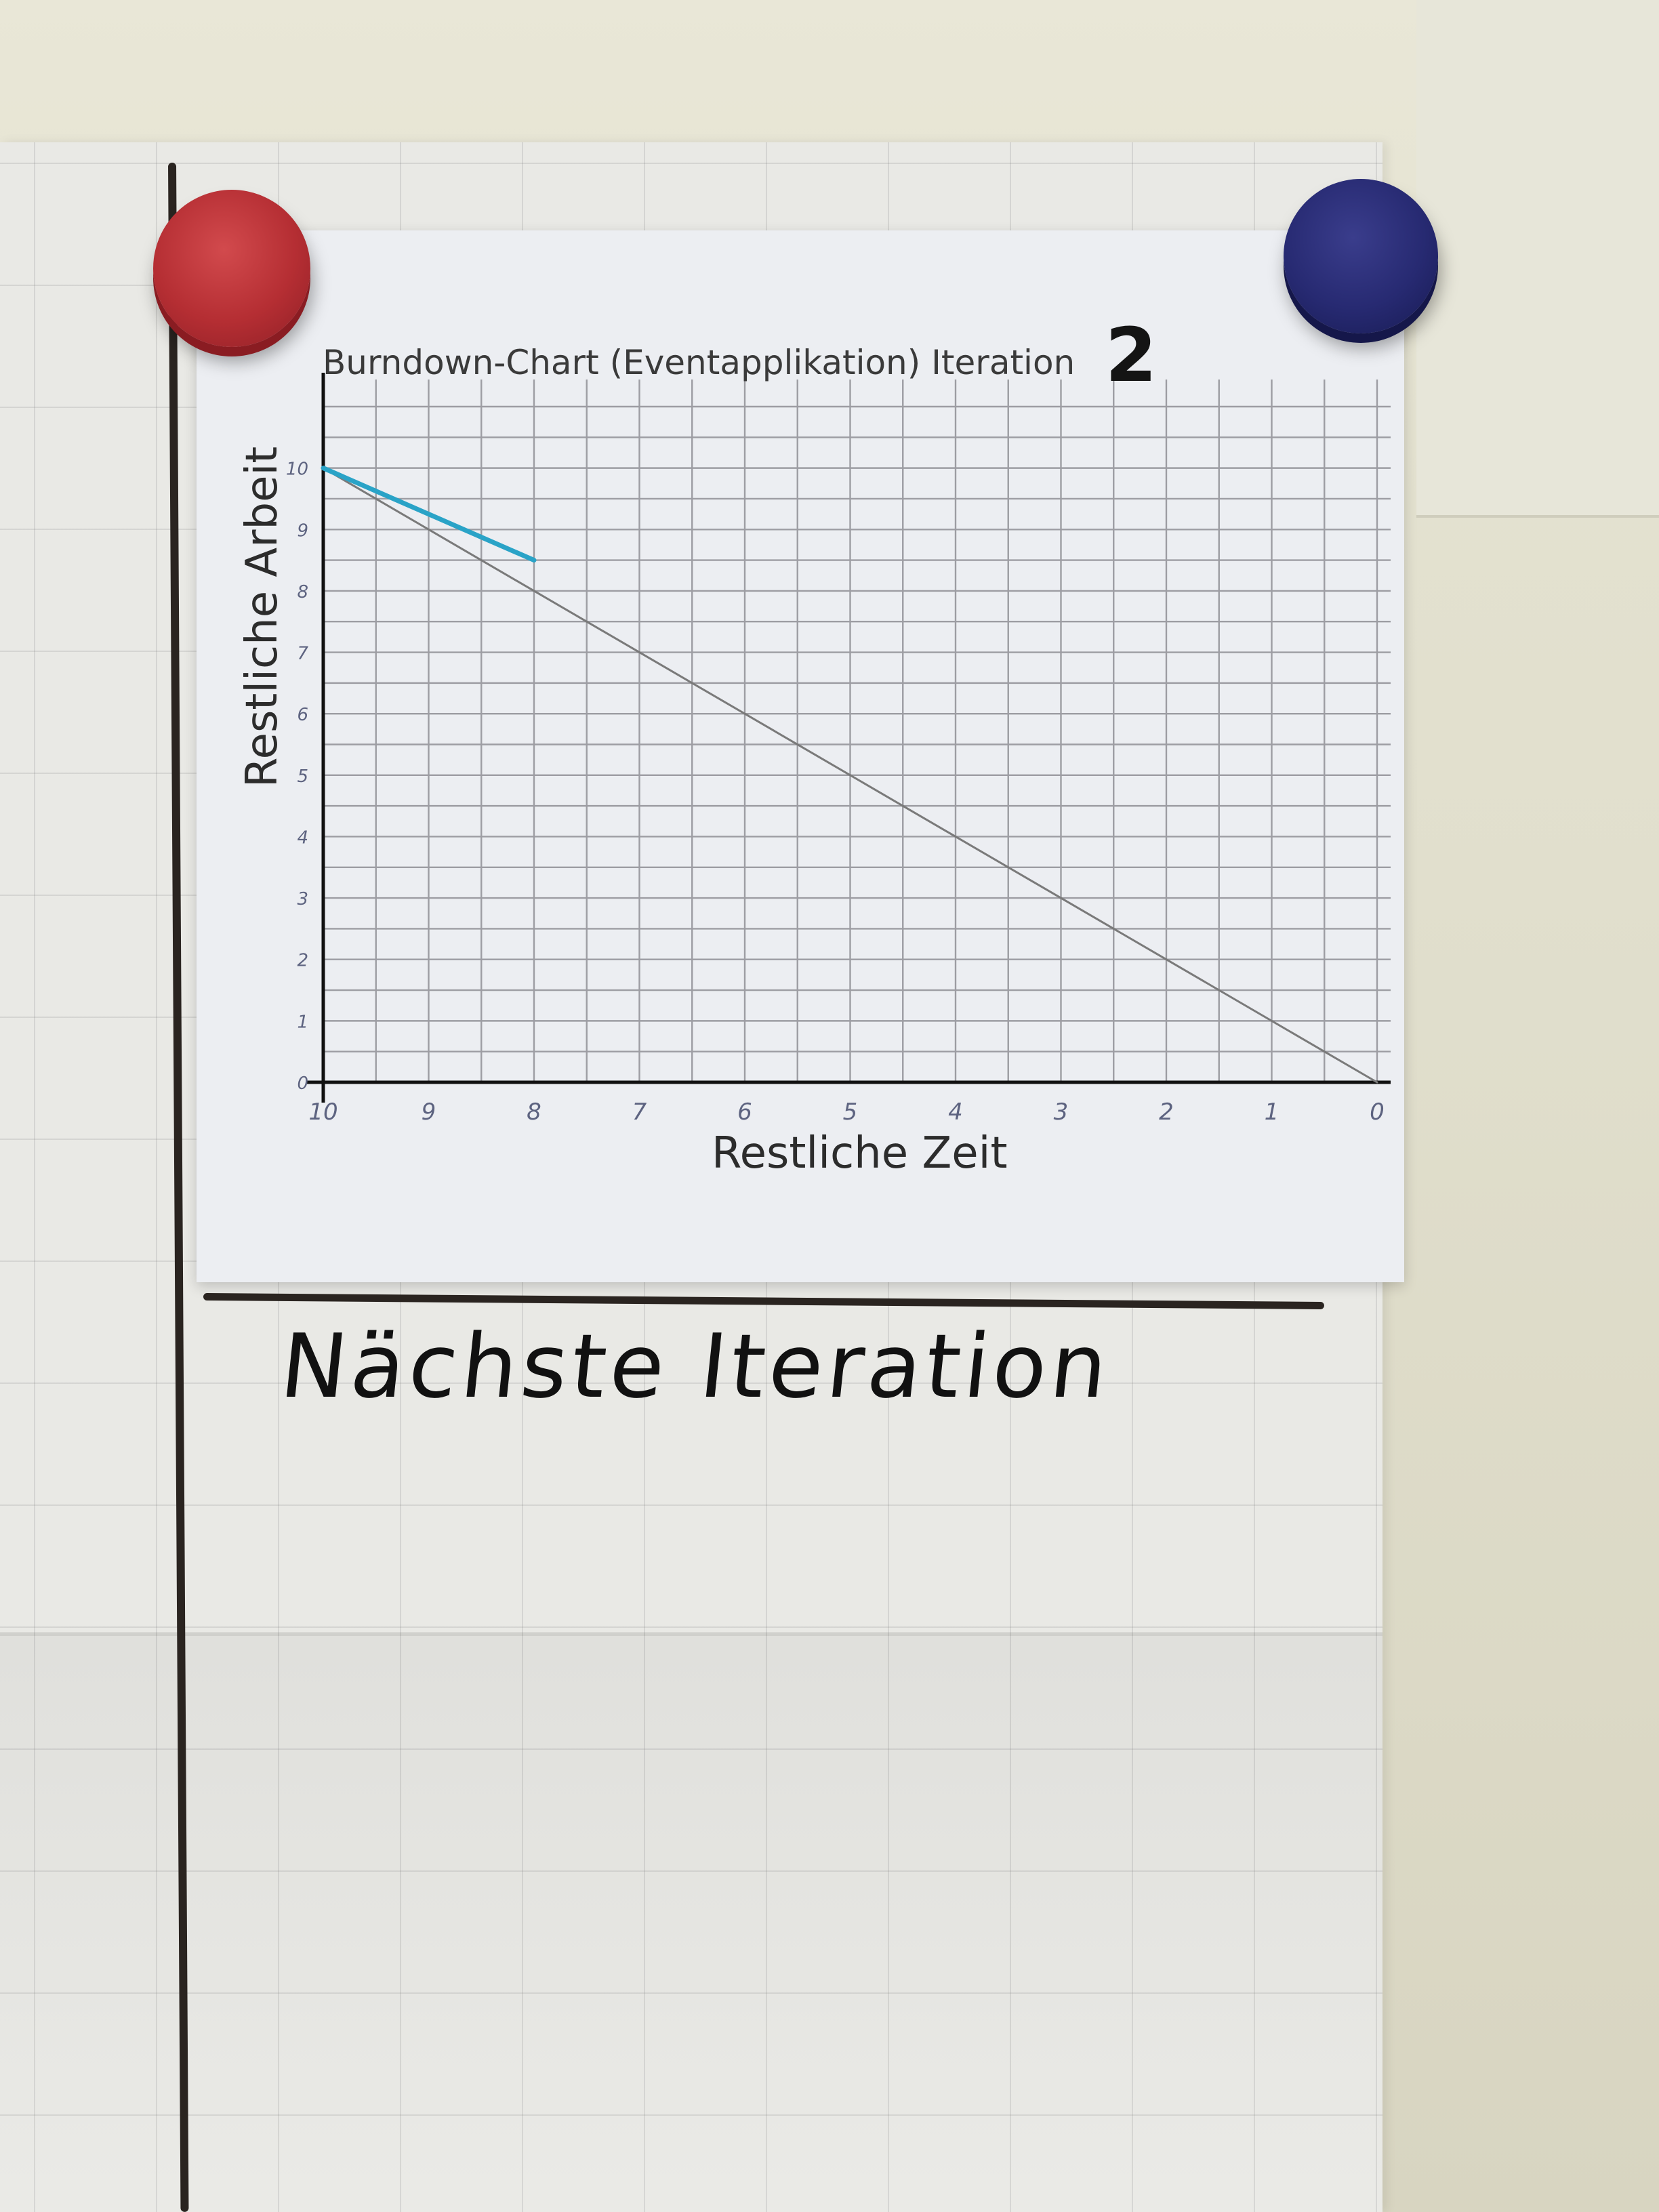 This screenshot has height=2212, width=1659. What do you see at coordinates (1131, 355) in the screenshot?
I see `iteration-number: 2` at bounding box center [1131, 355].